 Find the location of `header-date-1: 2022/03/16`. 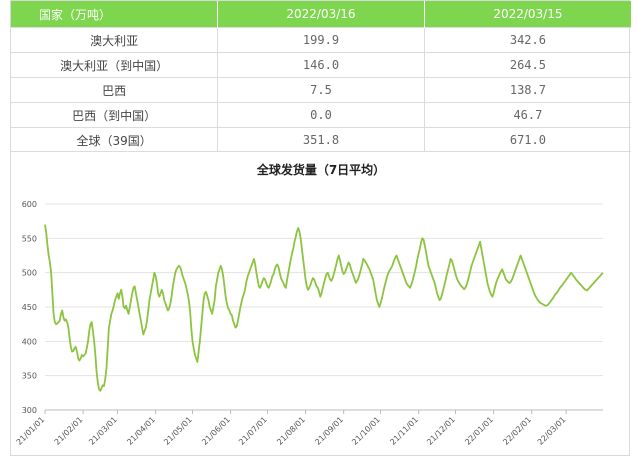

header-date-1: 2022/03/16 is located at coordinates (321, 14).